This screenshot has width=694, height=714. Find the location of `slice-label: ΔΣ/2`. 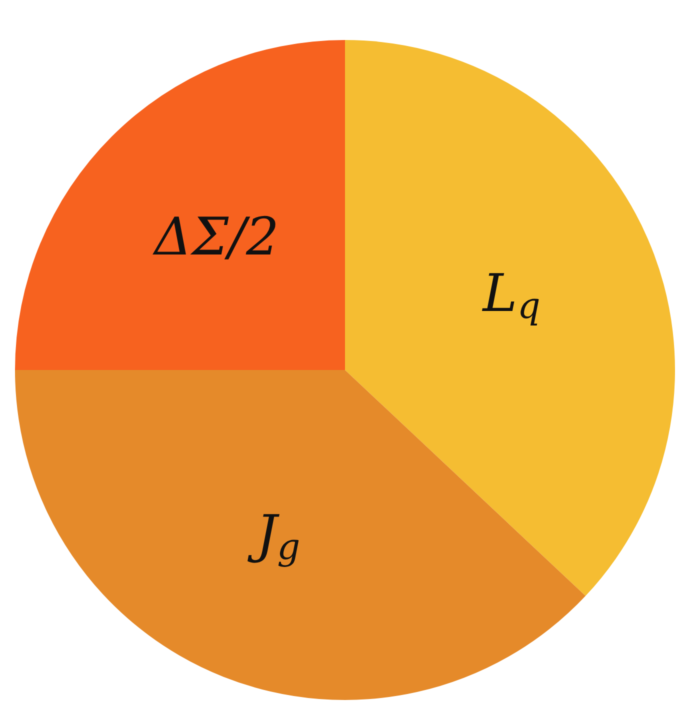

slice-label: ΔΣ/2 is located at coordinates (216, 238).